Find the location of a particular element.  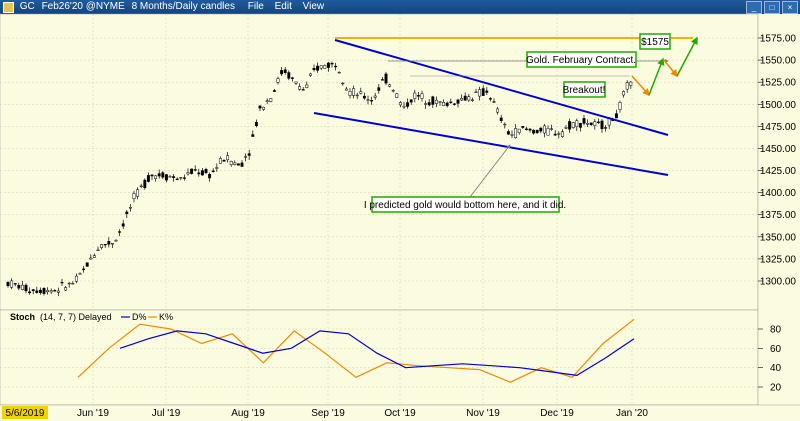

stoch-tick-label: 20 is located at coordinates (776, 388).